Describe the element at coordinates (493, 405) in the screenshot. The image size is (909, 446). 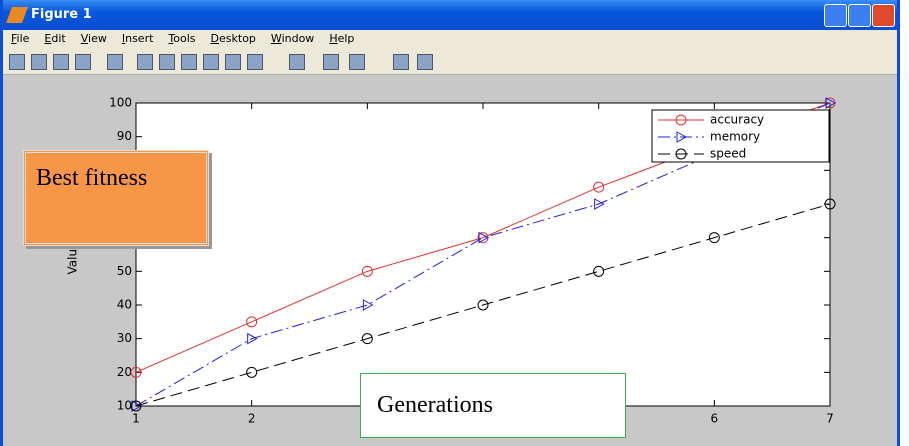
I see `generations-note: Generations` at that location.